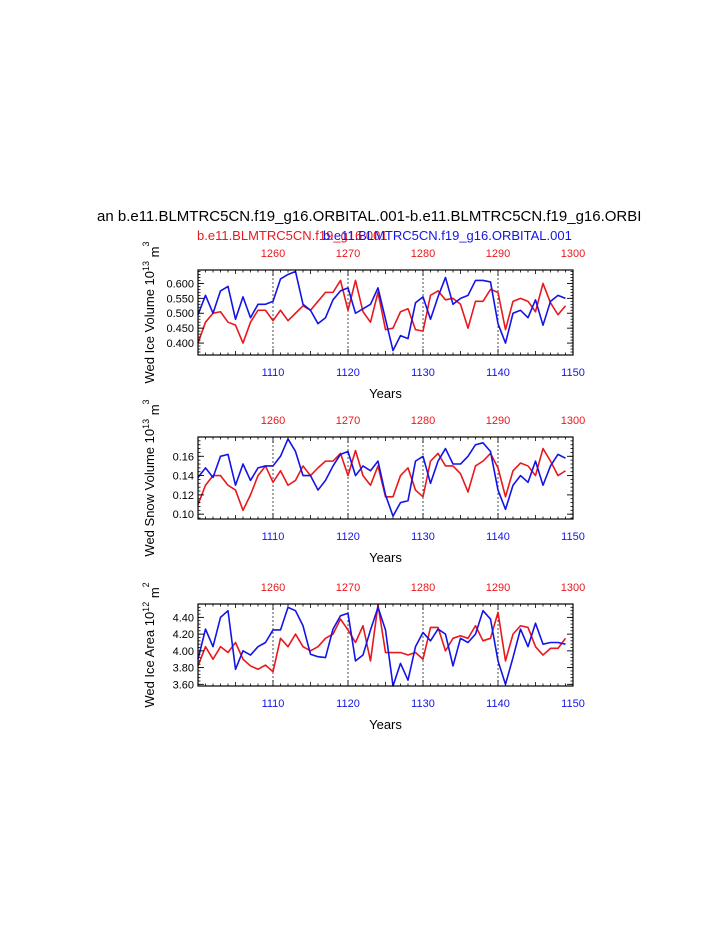 The image size is (723, 935). Describe the element at coordinates (183, 457) in the screenshot. I see `y-tick-label: 0.16` at that location.